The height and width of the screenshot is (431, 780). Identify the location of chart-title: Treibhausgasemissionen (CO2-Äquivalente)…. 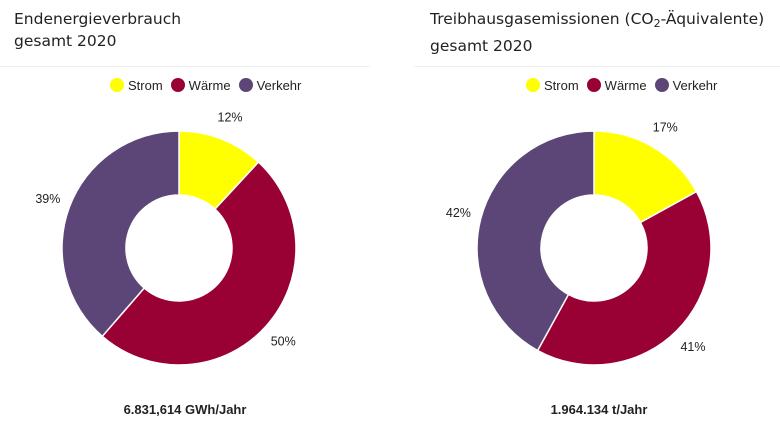
(597, 32).